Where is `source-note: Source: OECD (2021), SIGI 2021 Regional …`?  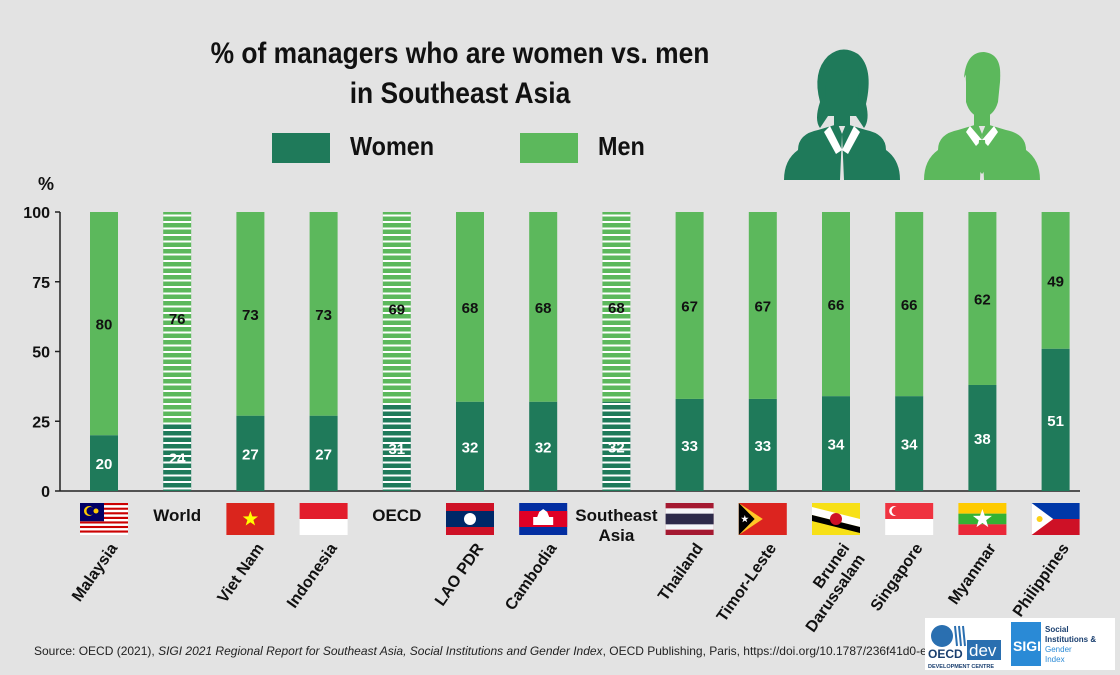 source-note: Source: OECD (2021), SIGI 2021 Regional … is located at coordinates (483, 651).